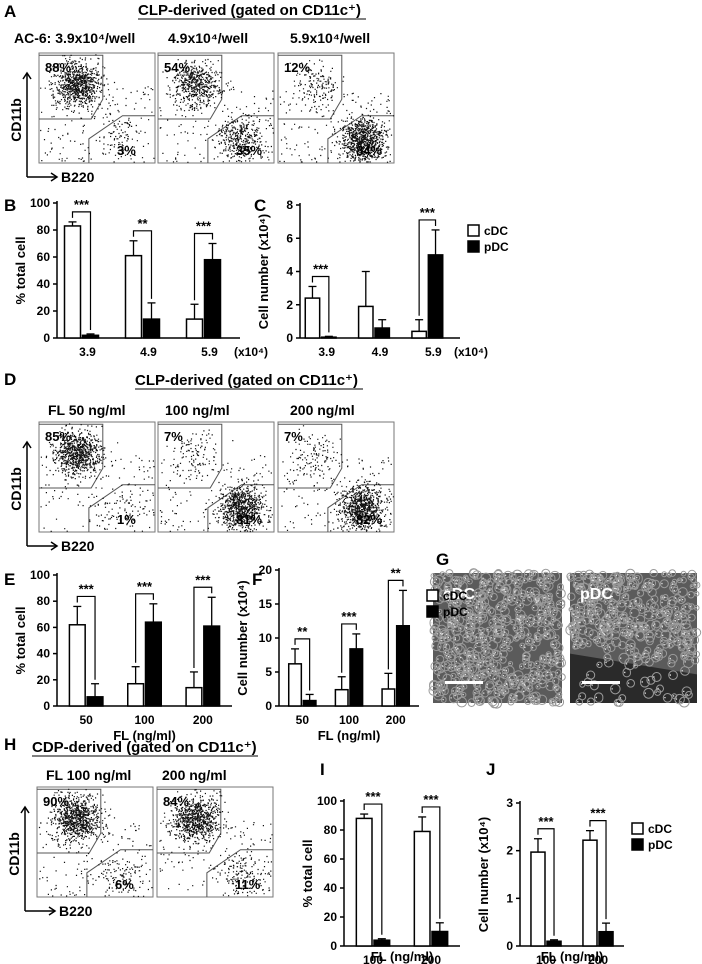  What do you see at coordinates (289, 205) in the screenshot?
I see `y-tick-label: 8` at bounding box center [289, 205].